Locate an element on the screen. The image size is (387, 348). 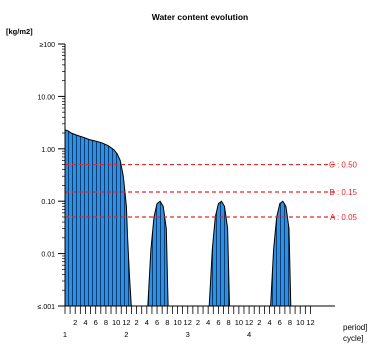
chart-title: Water content evolution is located at coordinates (200, 17).